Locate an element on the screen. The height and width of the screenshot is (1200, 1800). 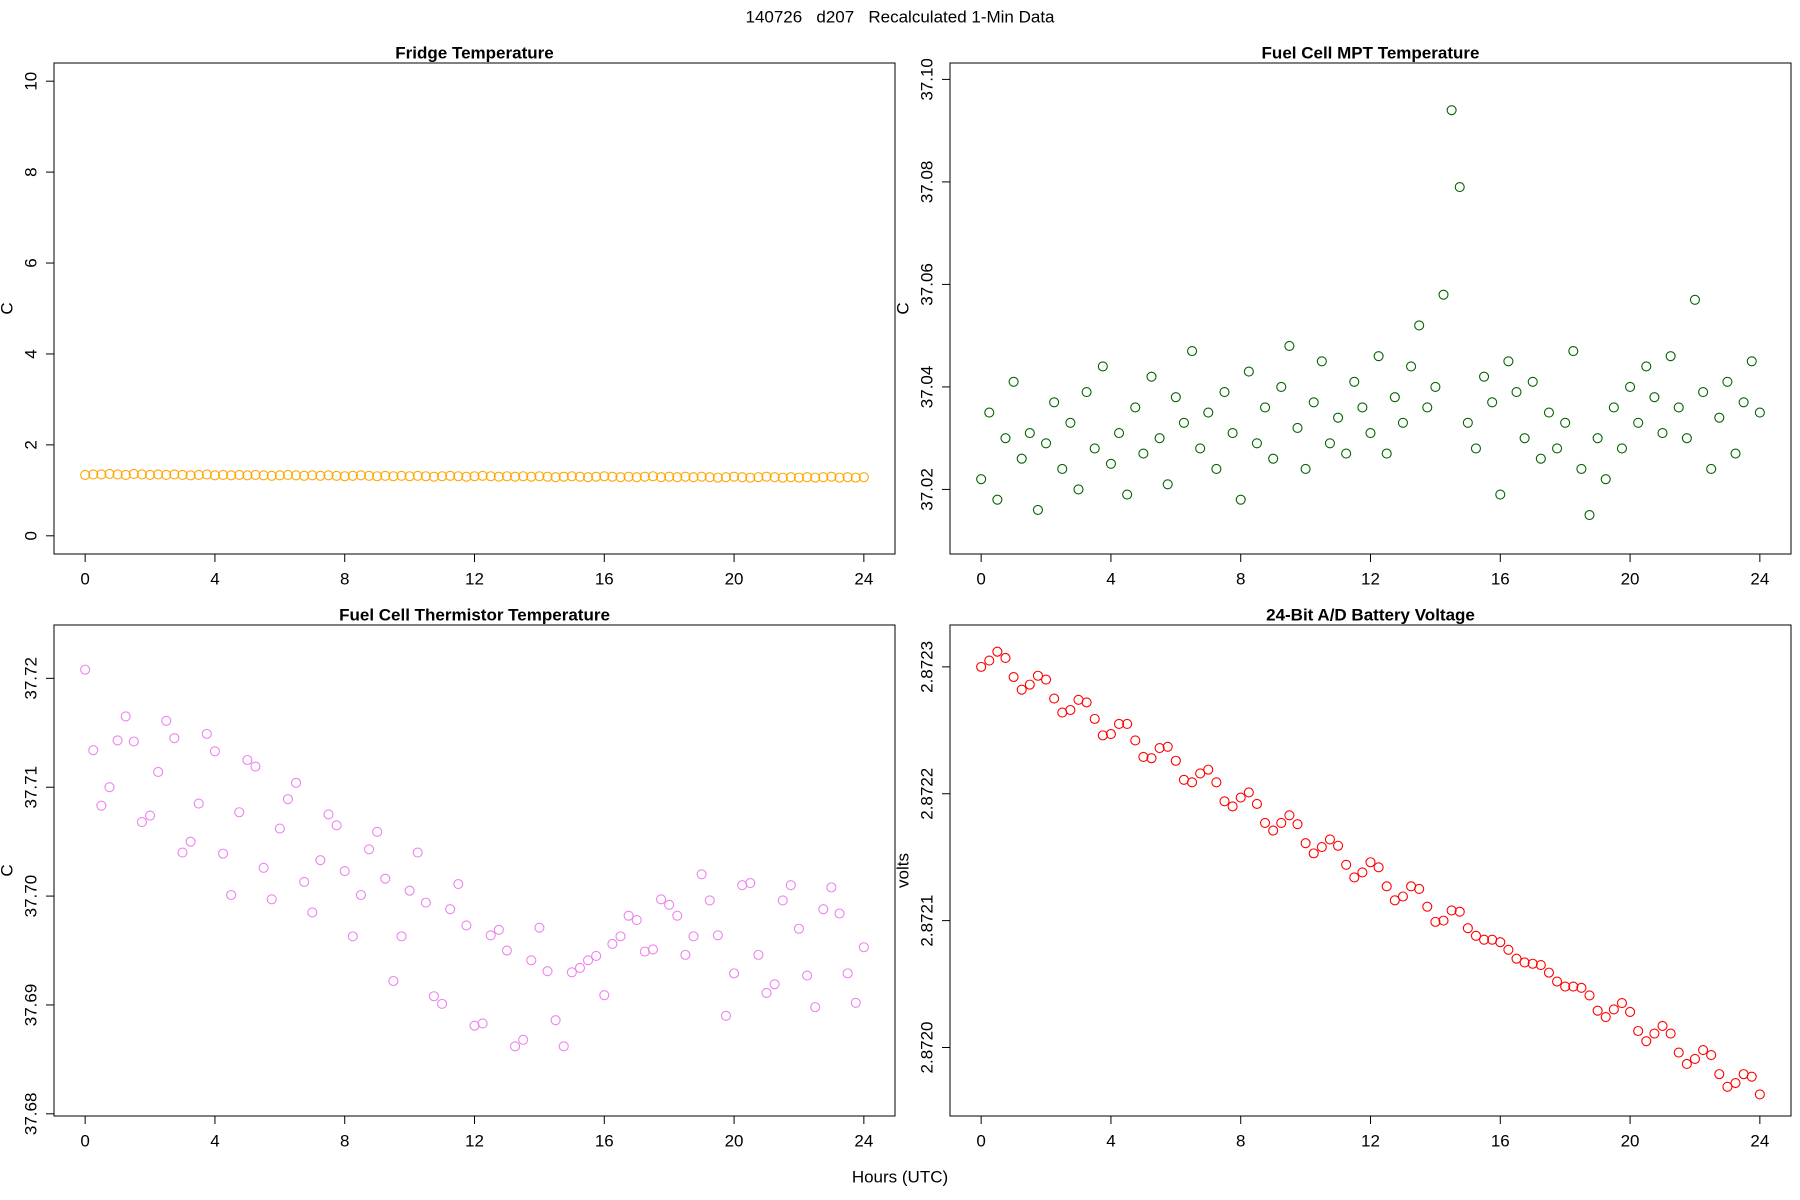
y-tick-label: 8 is located at coordinates (30, 171).